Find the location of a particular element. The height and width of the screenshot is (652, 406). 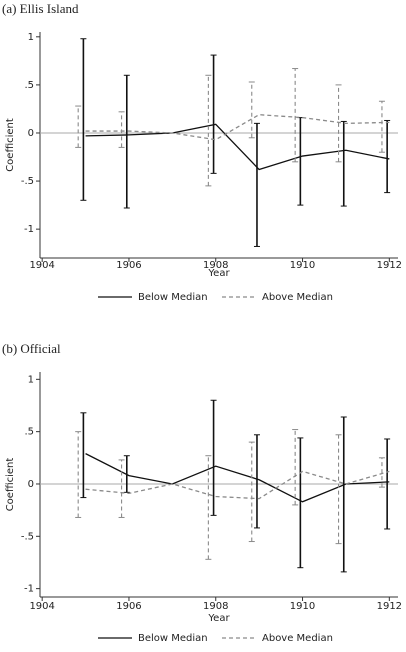

panel-title: (b) Official is located at coordinates (31, 348).